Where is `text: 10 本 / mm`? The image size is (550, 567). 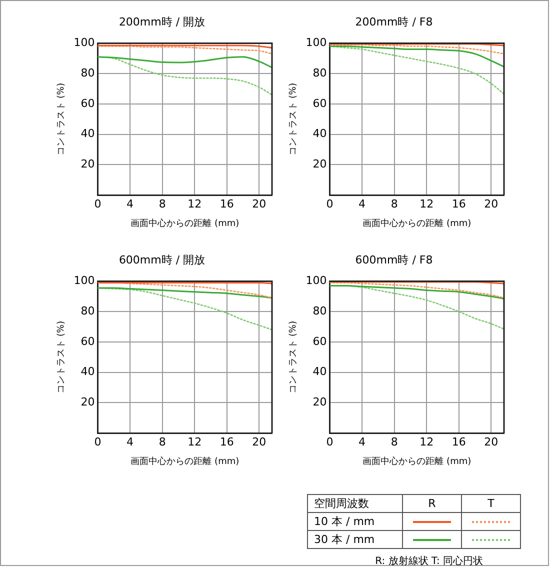 text: 10 本 / mm is located at coordinates (355, 521).